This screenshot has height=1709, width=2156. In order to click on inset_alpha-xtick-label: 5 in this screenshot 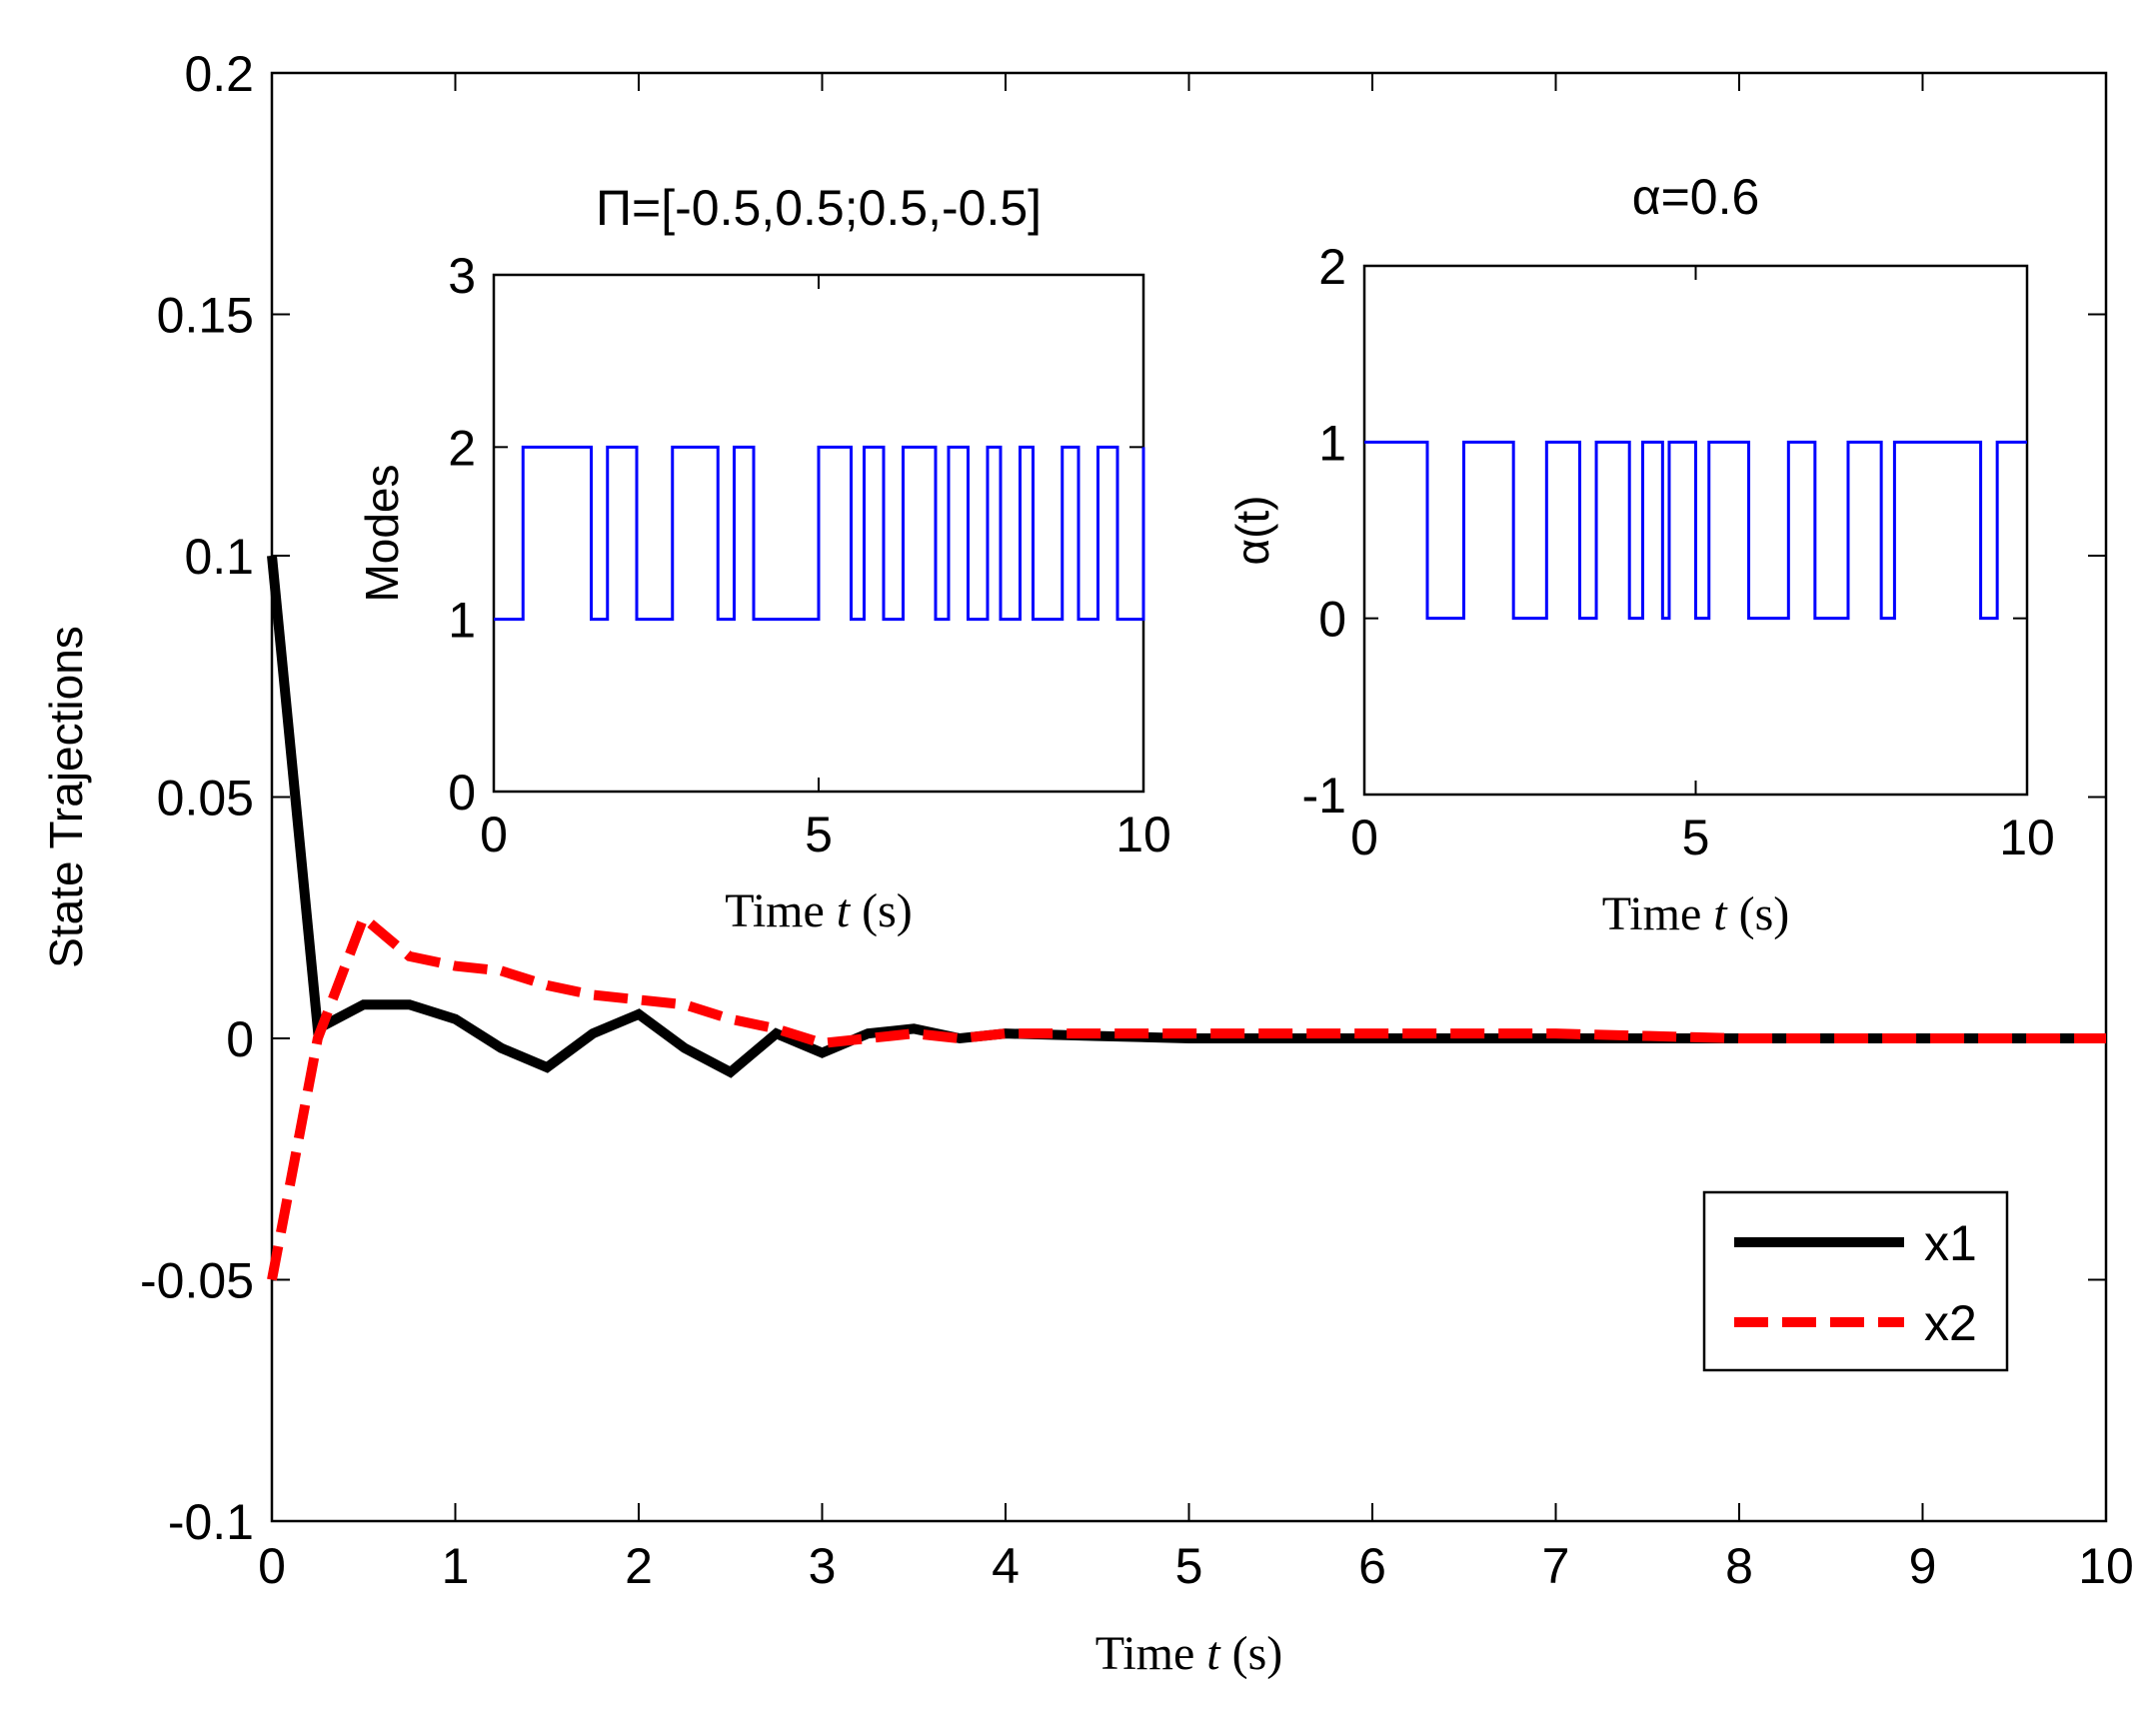, I will do `click(1696, 837)`.